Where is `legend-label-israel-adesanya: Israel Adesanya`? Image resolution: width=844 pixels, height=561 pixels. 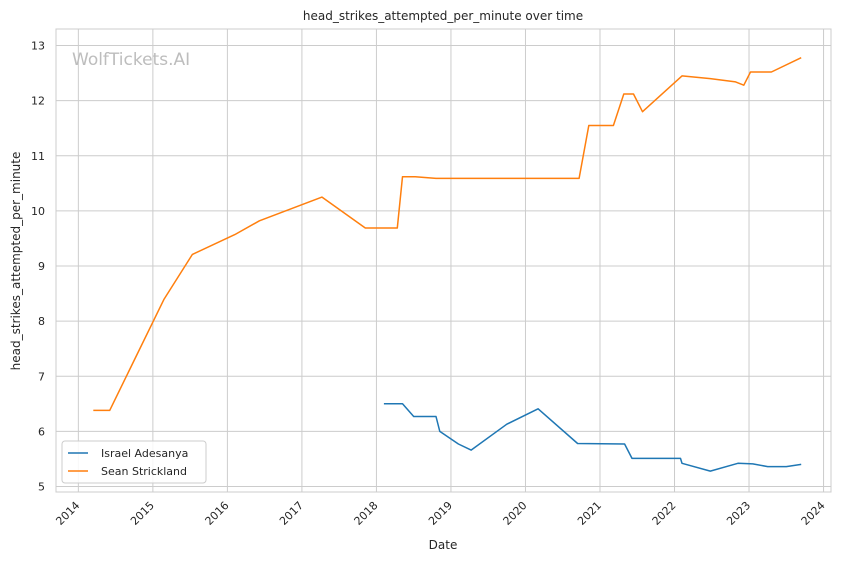
legend-label-israel-adesanya: Israel Adesanya is located at coordinates (144, 453).